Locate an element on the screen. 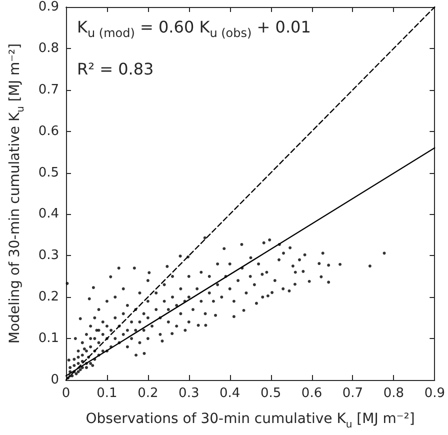 The image size is (448, 435). annotation: R² = 0.83 is located at coordinates (115, 69).